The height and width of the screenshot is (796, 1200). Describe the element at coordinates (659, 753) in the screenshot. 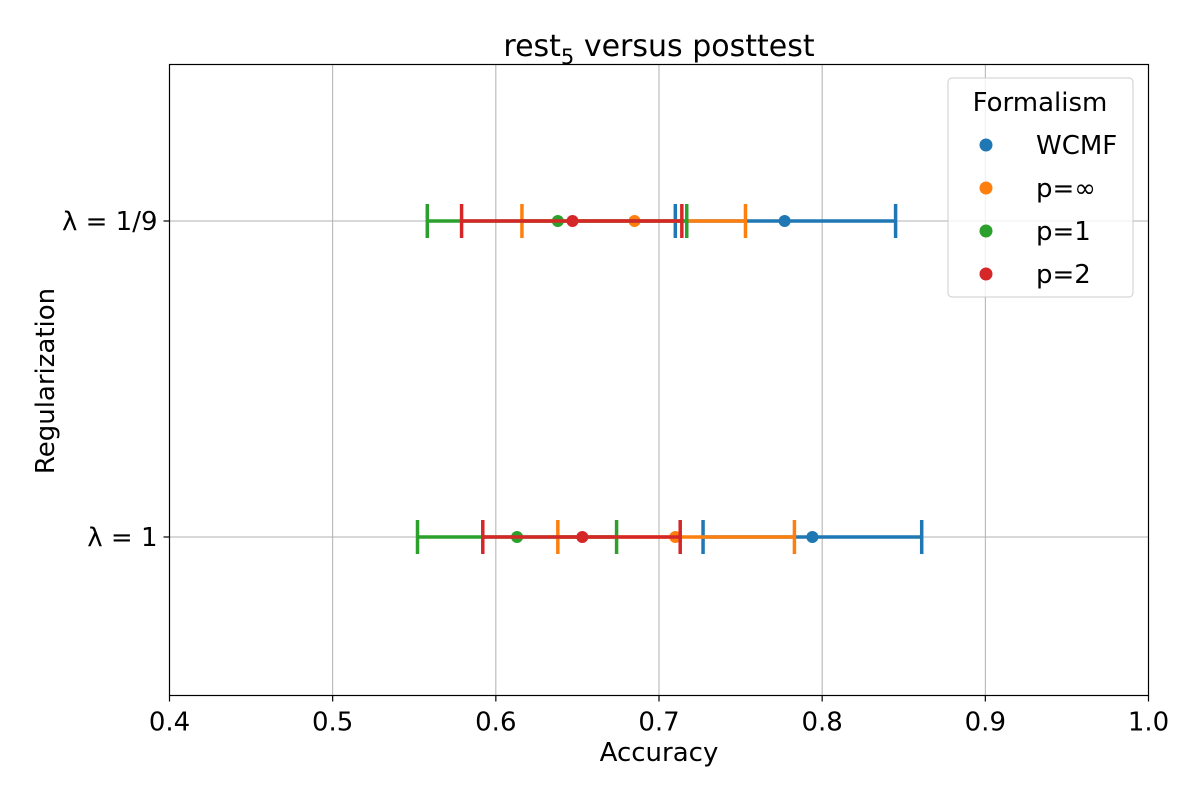

I see `x-axis-label: Accuracy` at that location.